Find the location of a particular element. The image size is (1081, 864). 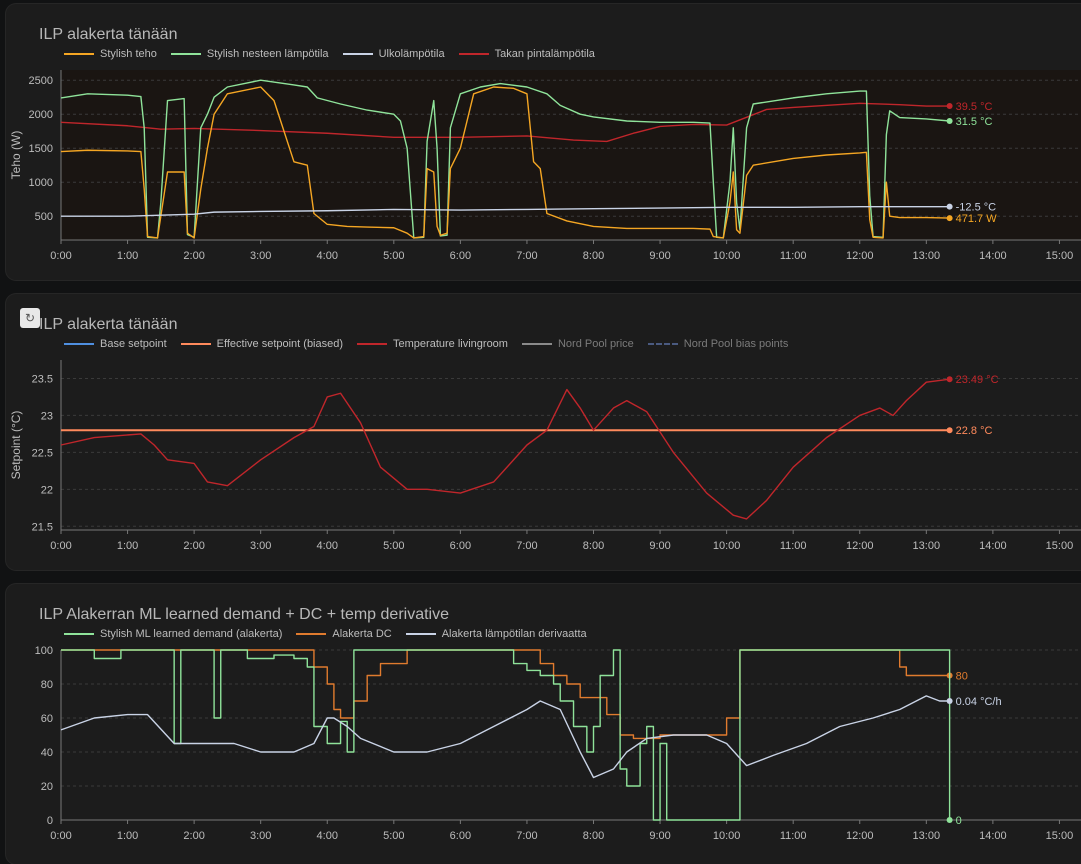

legend-item: Stylish ML learned demand (alakerta) is located at coordinates (173, 634).